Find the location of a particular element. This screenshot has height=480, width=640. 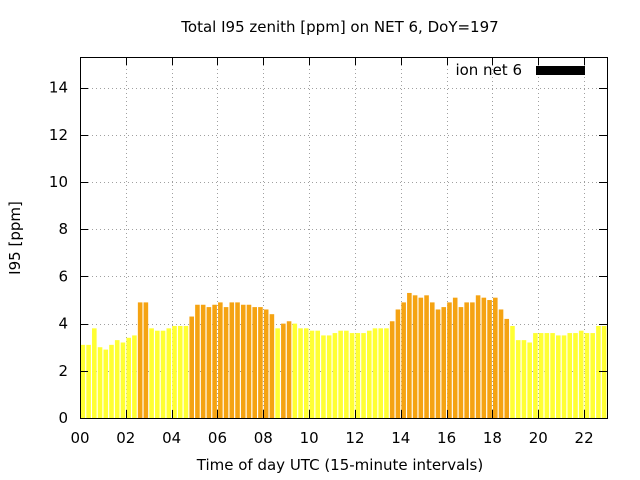

y-axis-label: I95 [ppm] is located at coordinates (15, 238).